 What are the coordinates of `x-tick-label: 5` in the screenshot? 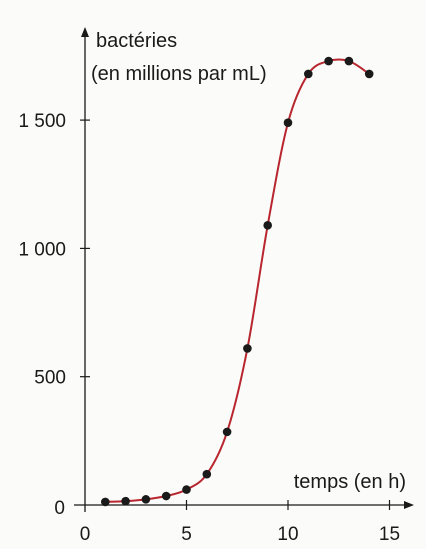 It's located at (186, 534).